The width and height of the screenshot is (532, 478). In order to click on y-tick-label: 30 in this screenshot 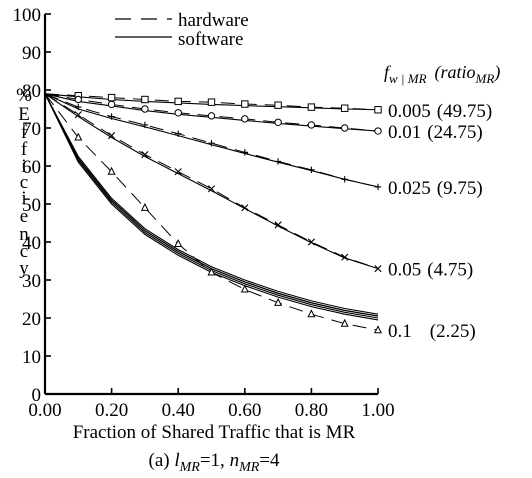, I will do `click(31, 281)`.